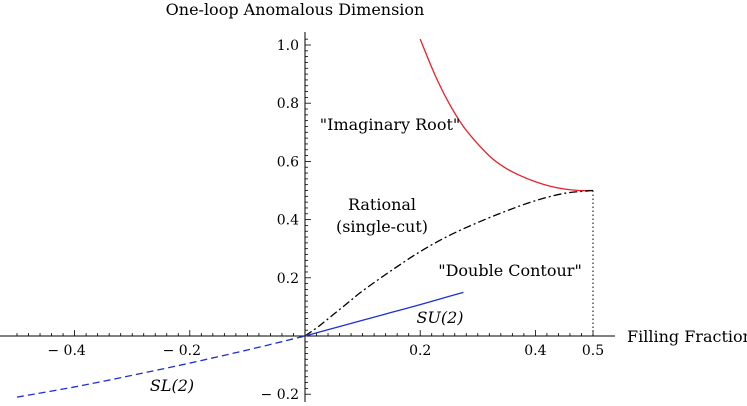 The width and height of the screenshot is (747, 406). I want to click on y-tick-label: − 0.2, so click(280, 395).